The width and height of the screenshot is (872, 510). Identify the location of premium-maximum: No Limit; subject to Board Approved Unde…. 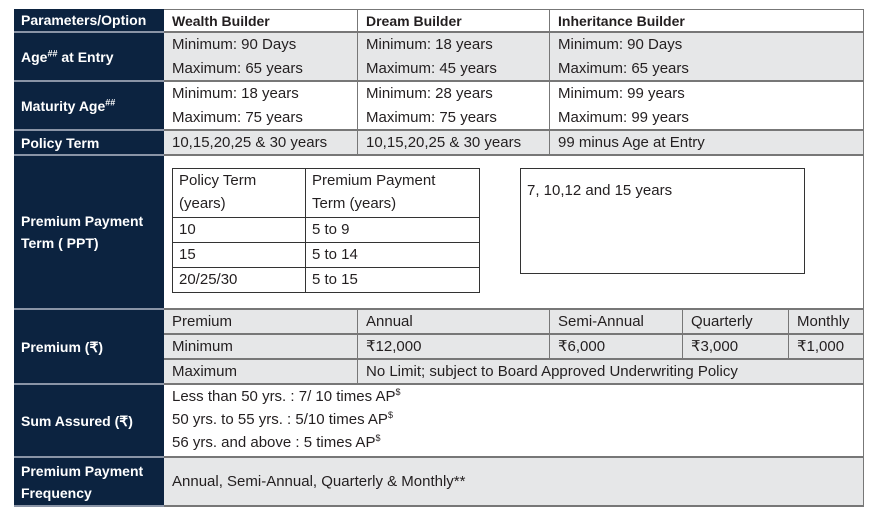
(611, 372).